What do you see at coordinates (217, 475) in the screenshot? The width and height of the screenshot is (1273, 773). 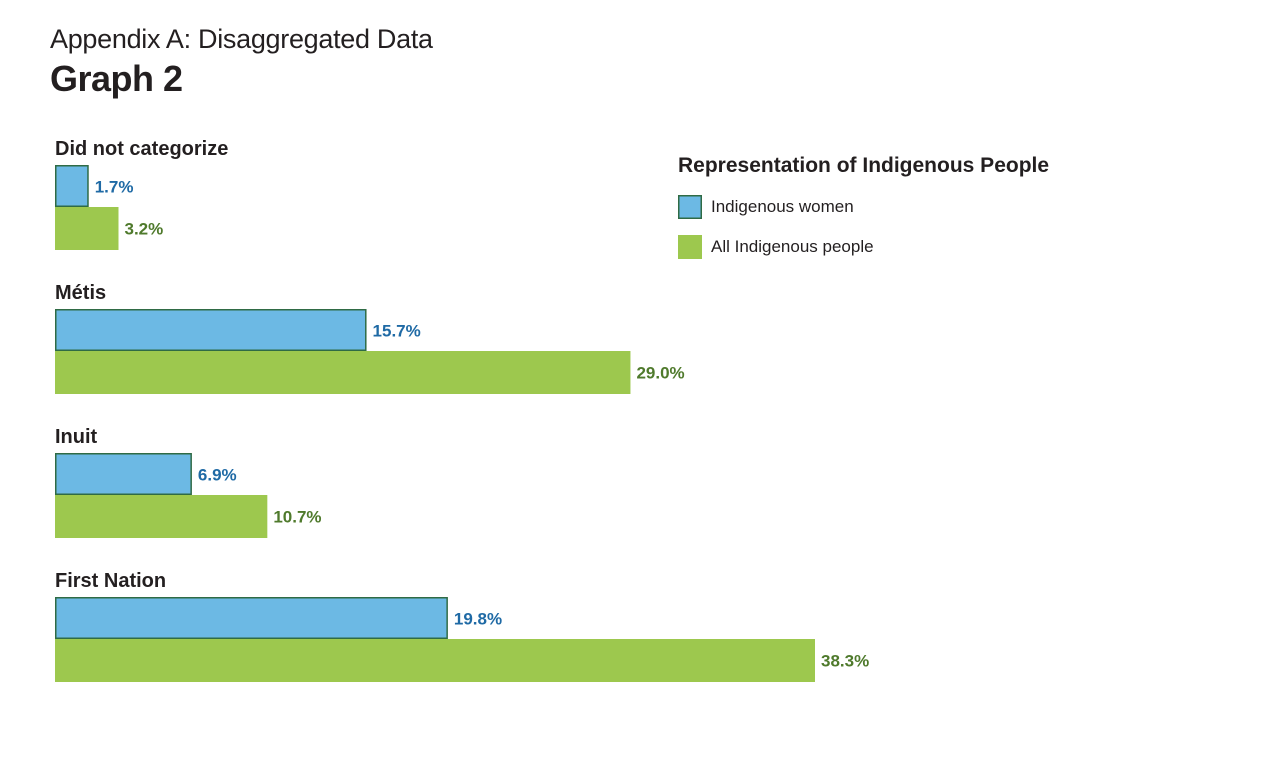 I see `data-label: 6.9%` at bounding box center [217, 475].